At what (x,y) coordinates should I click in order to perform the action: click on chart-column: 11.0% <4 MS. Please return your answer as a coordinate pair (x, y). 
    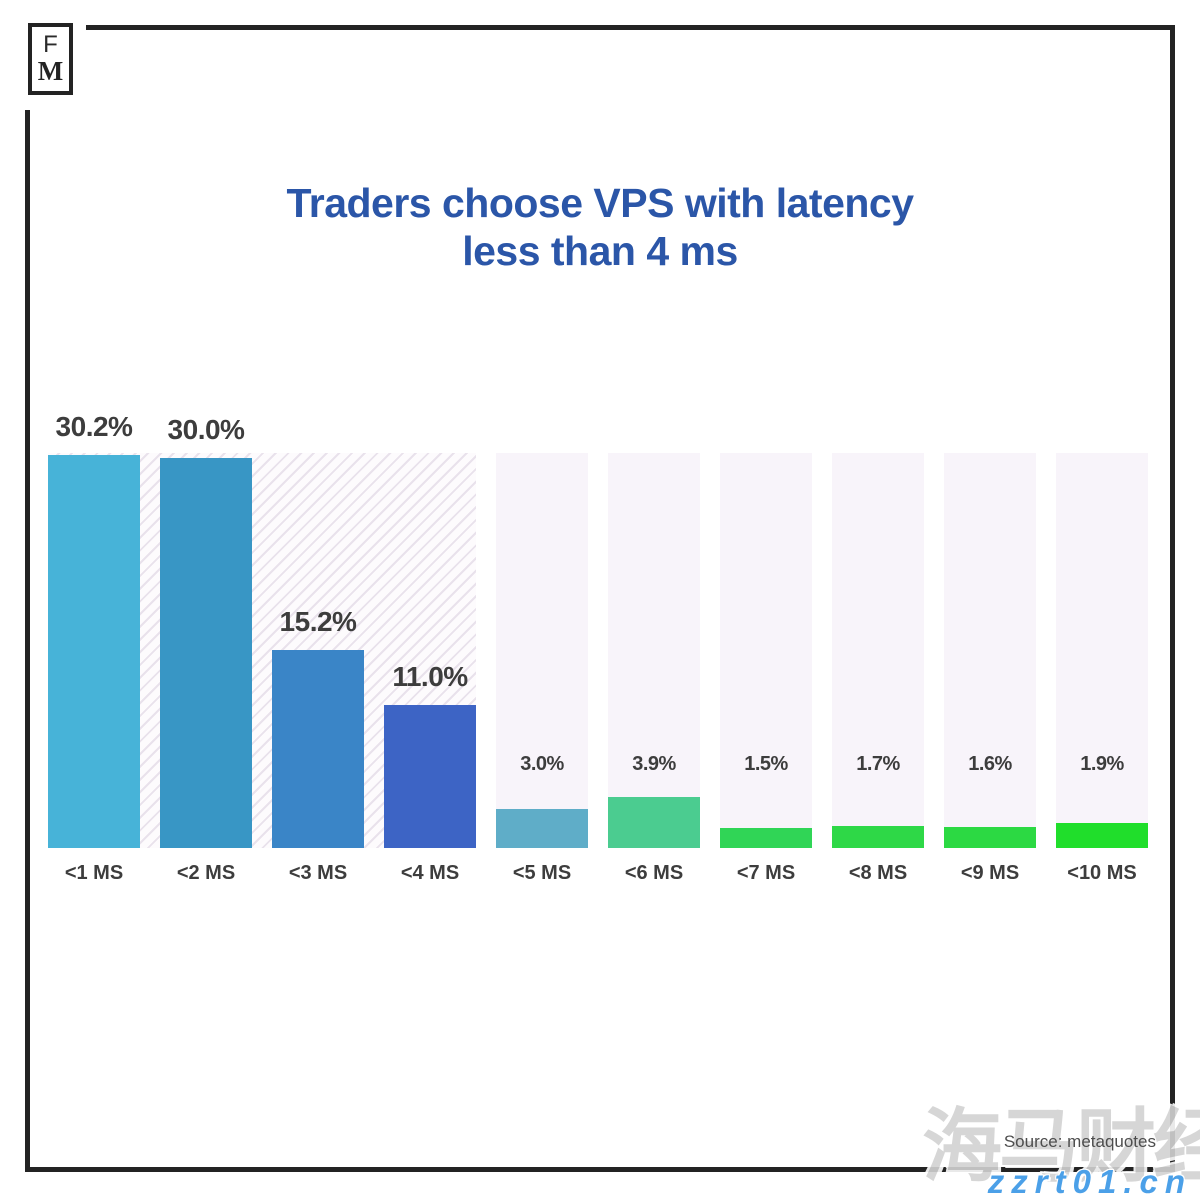
    Looking at the image, I should click on (430, 668).